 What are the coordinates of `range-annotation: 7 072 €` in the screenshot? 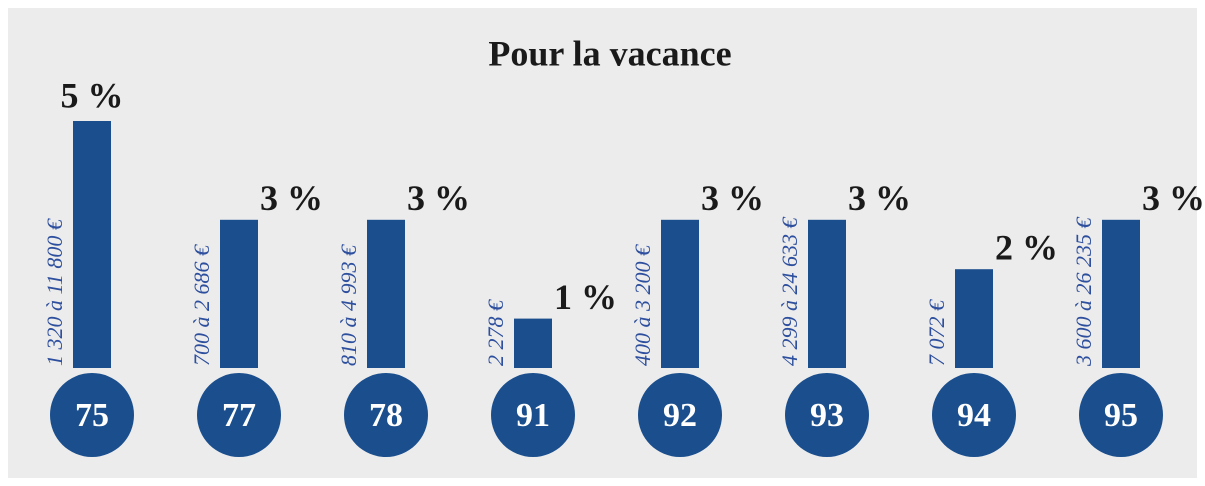 It's located at (936, 332).